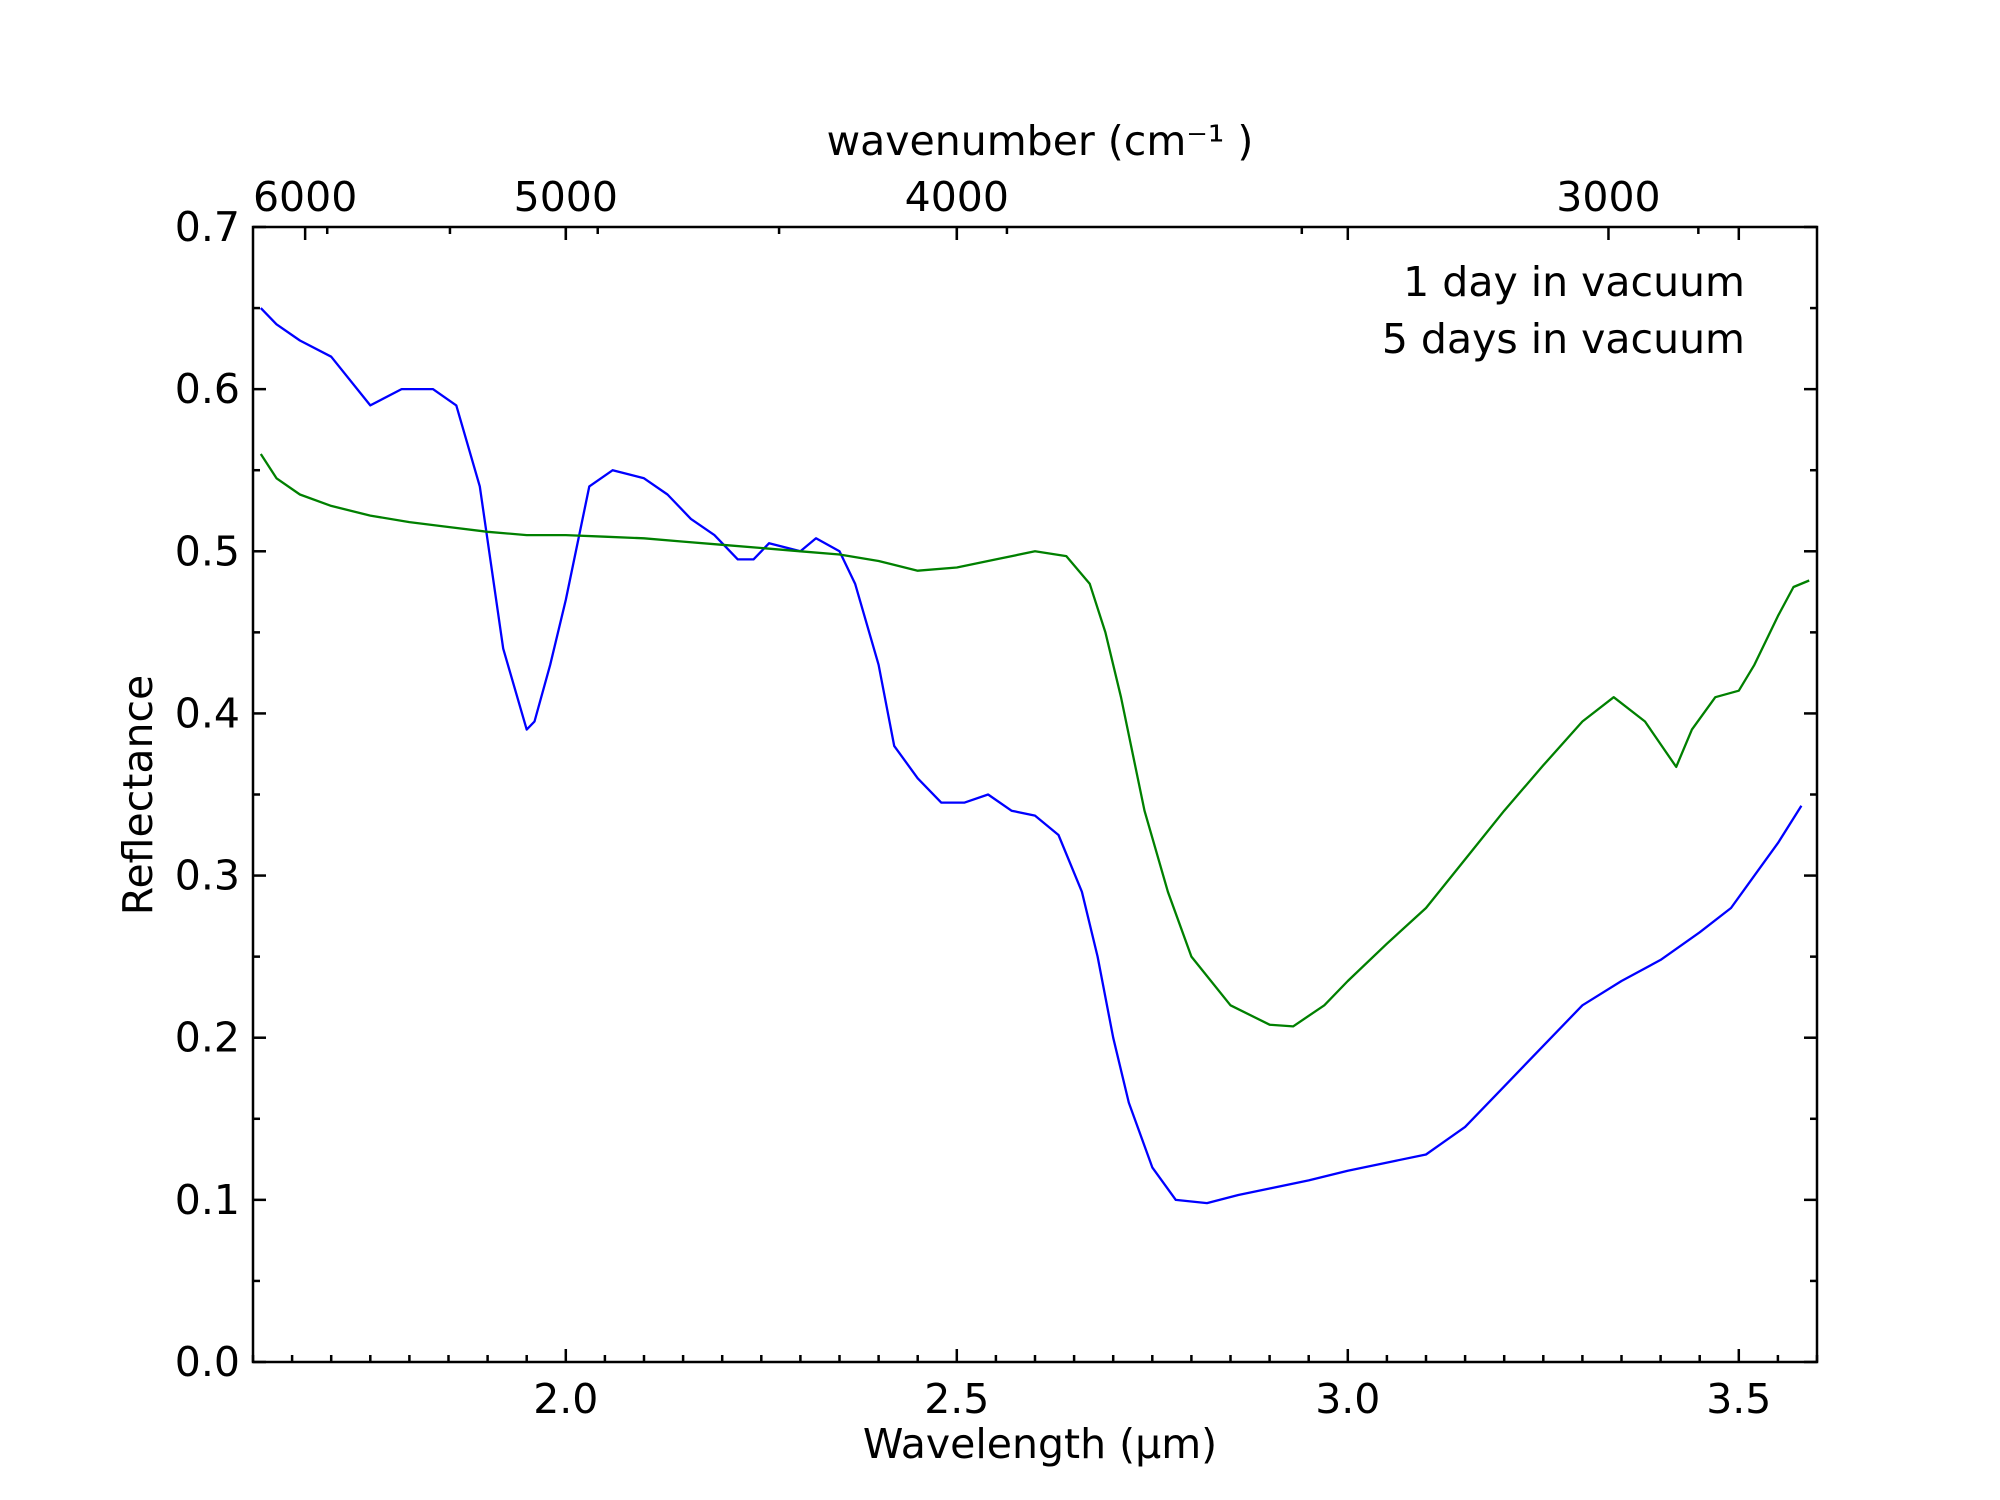 The image size is (2000, 1500). I want to click on y-tick-label: 0.1, so click(207, 1200).